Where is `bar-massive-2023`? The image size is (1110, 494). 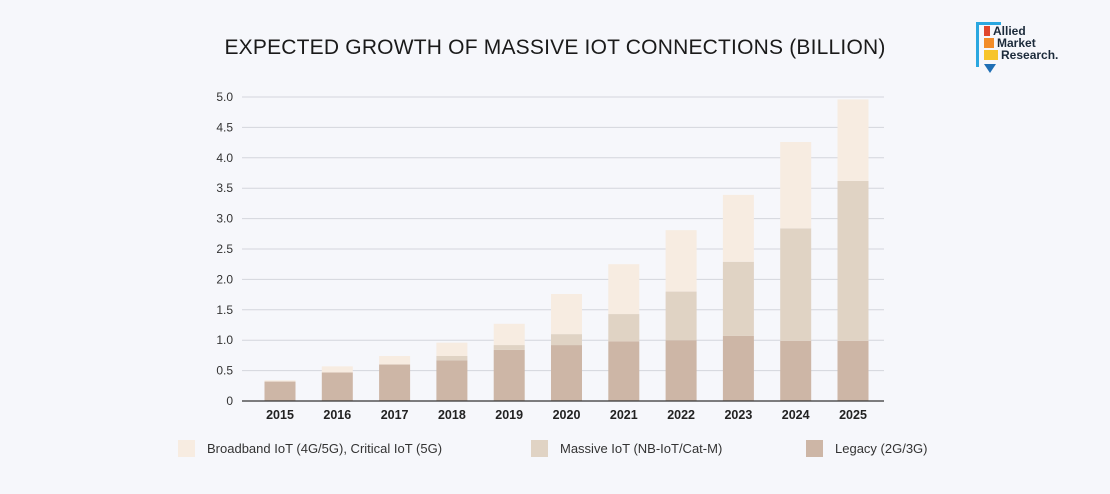
bar-massive-2023 is located at coordinates (738, 298).